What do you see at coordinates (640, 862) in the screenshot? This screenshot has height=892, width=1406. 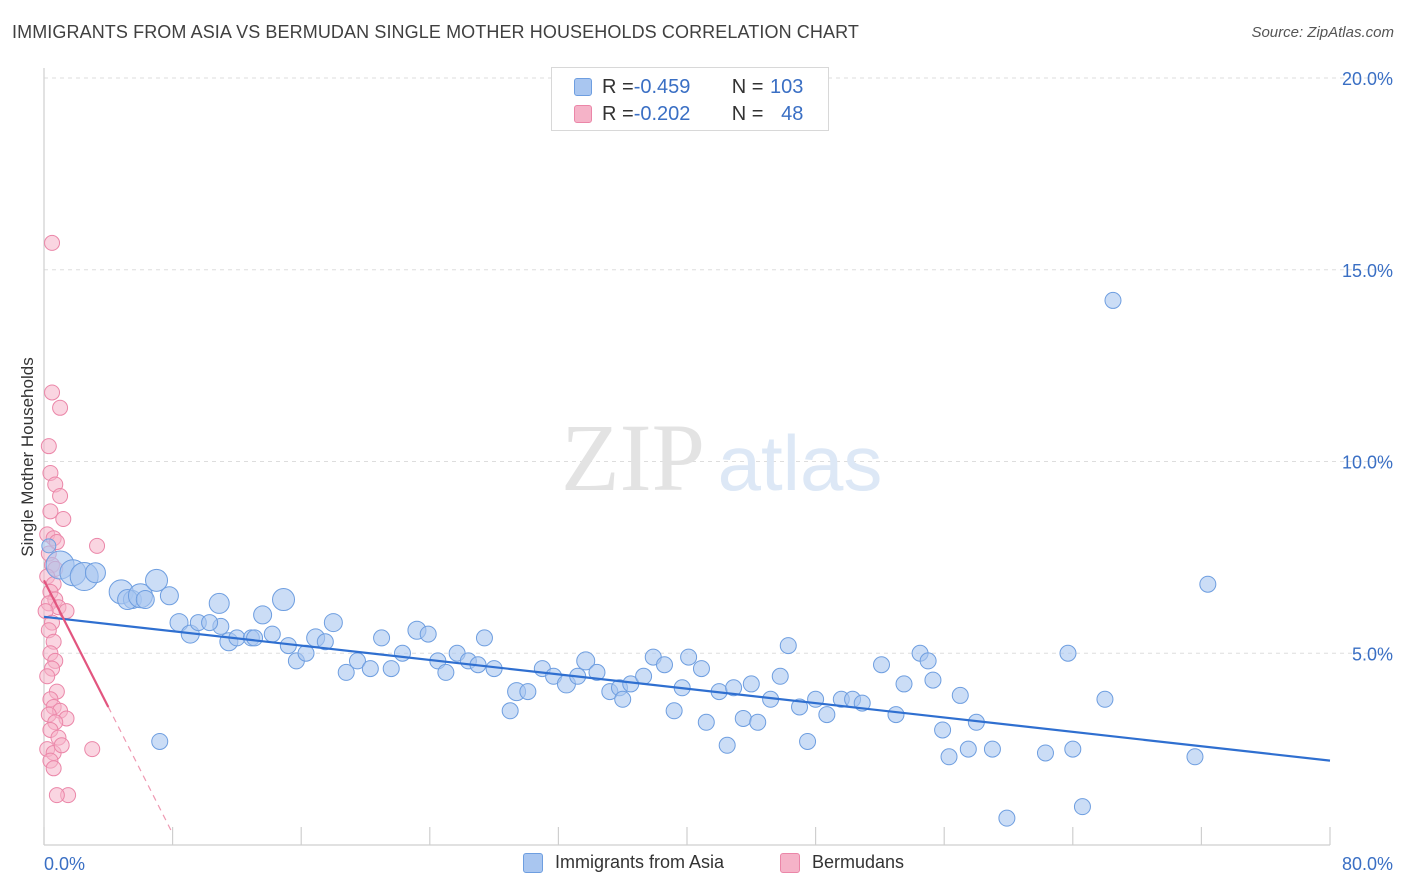 I see `bottom-legend-label-asia: Immigrants from Asia` at bounding box center [640, 862].